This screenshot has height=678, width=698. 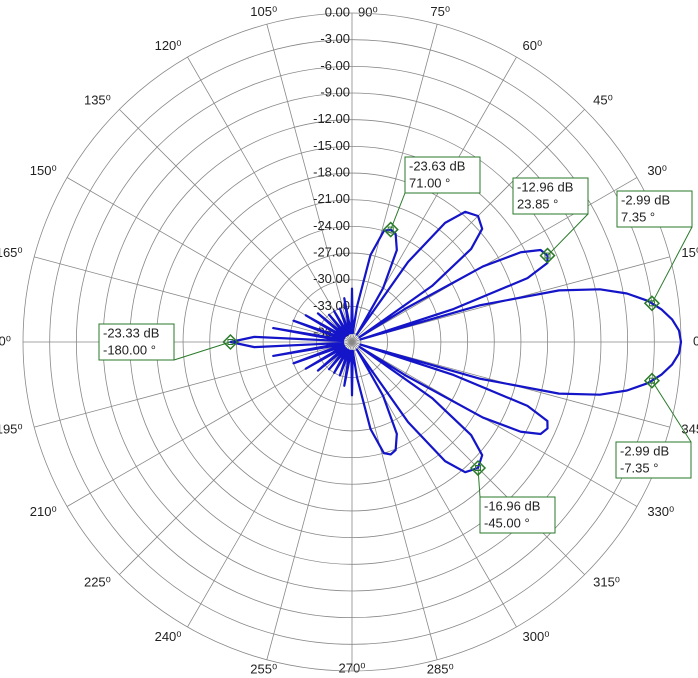 I want to click on radial-label: 0.00, so click(x=337, y=11).